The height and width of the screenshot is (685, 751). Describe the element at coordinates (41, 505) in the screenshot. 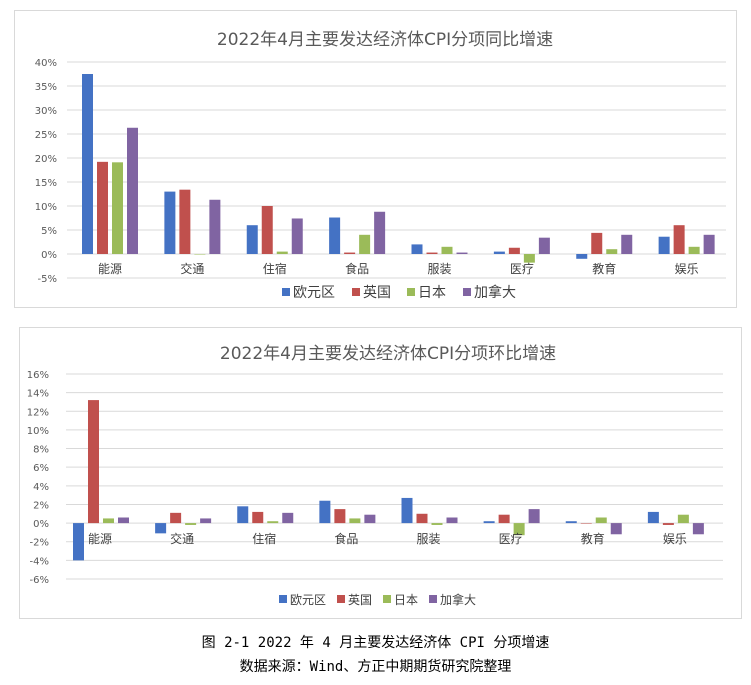

I see `y-tick-label: 2%` at that location.